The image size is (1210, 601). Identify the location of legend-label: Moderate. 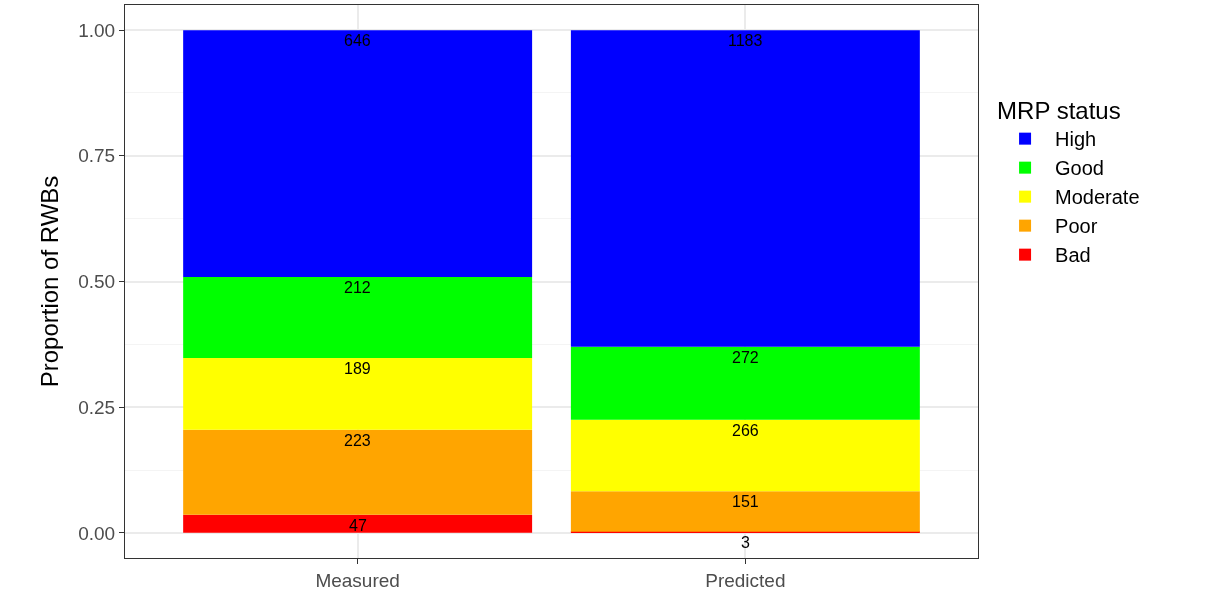
(1097, 197).